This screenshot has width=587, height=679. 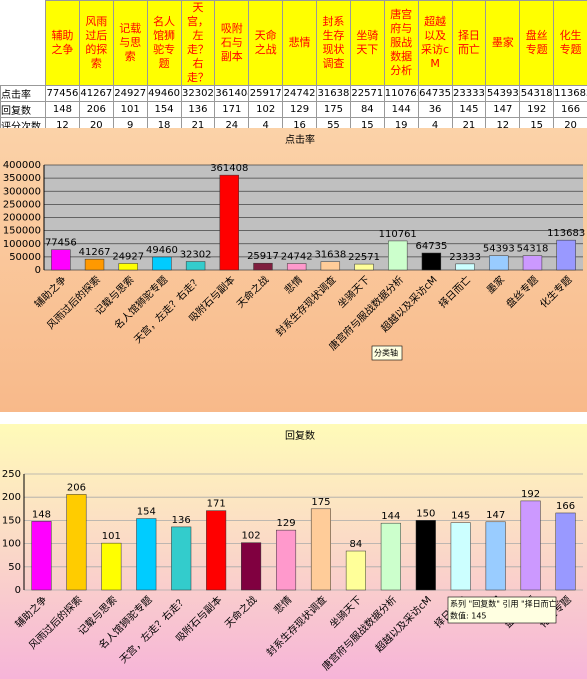 What do you see at coordinates (390, 516) in the screenshot?
I see `data-label: 144` at bounding box center [390, 516].